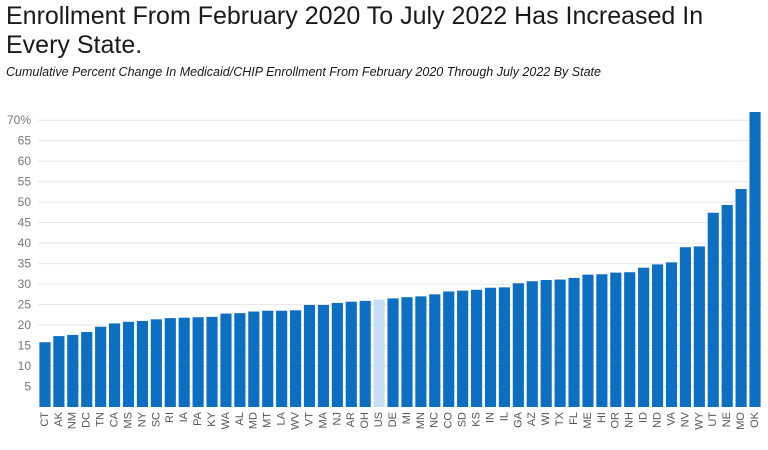  I want to click on bar-va, so click(671, 334).